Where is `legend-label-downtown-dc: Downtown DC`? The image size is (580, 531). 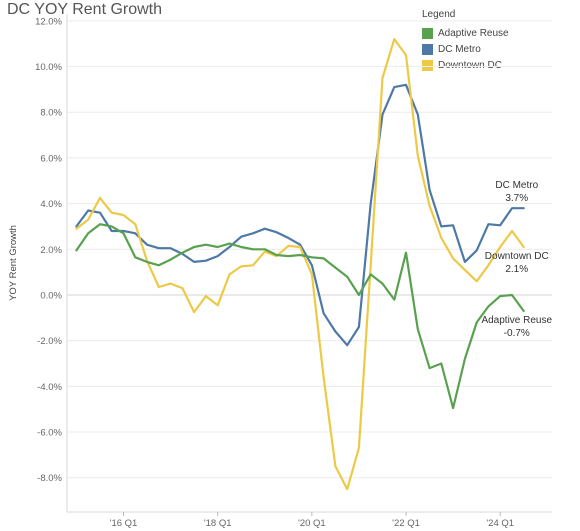
legend-label-downtown-dc: Downtown DC is located at coordinates (470, 65).